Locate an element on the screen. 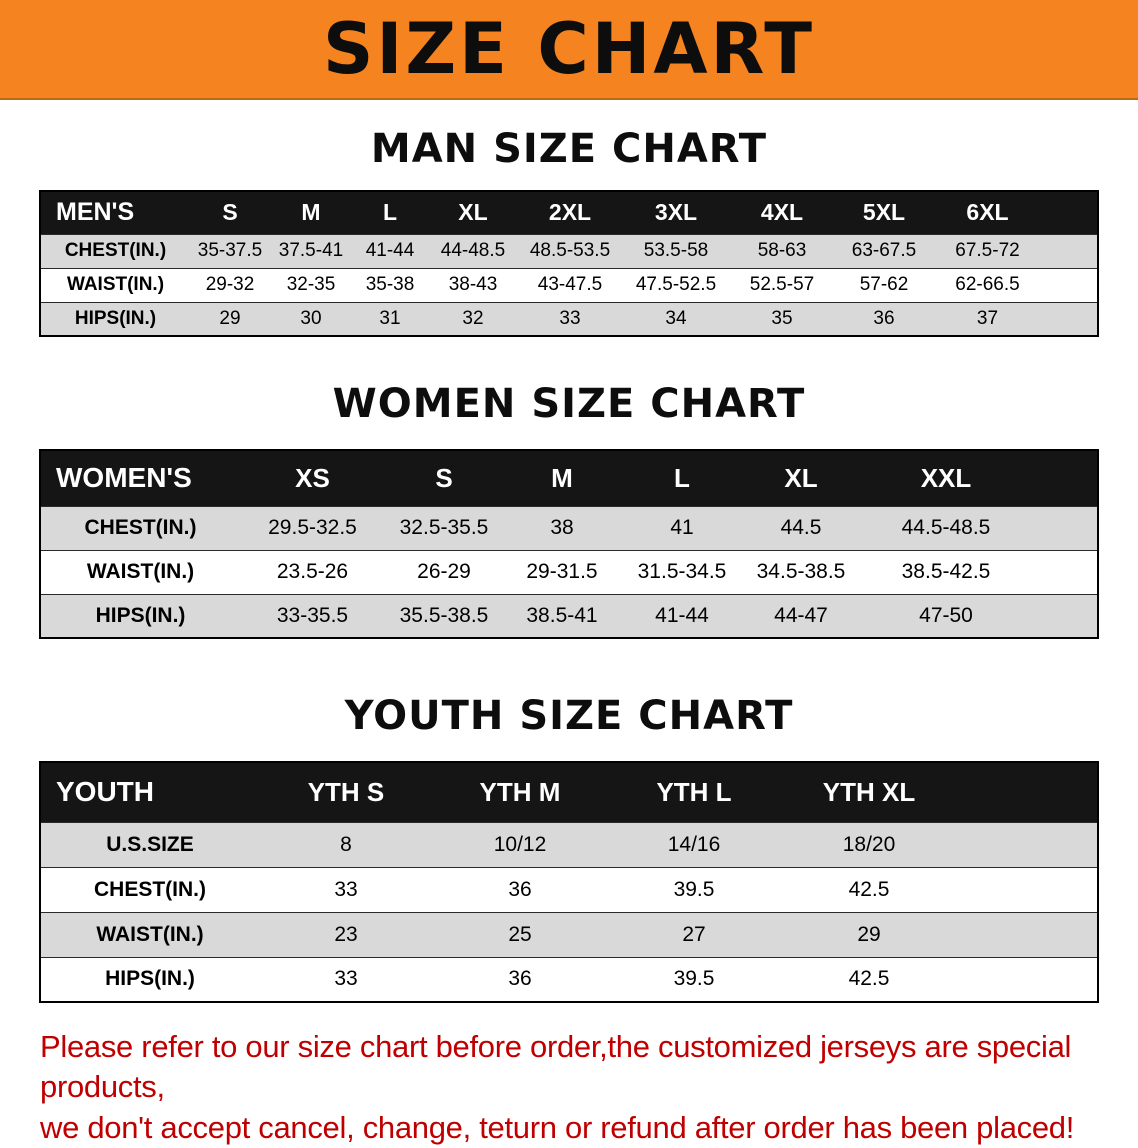  table-cell: 38.5-41 is located at coordinates (562, 616).